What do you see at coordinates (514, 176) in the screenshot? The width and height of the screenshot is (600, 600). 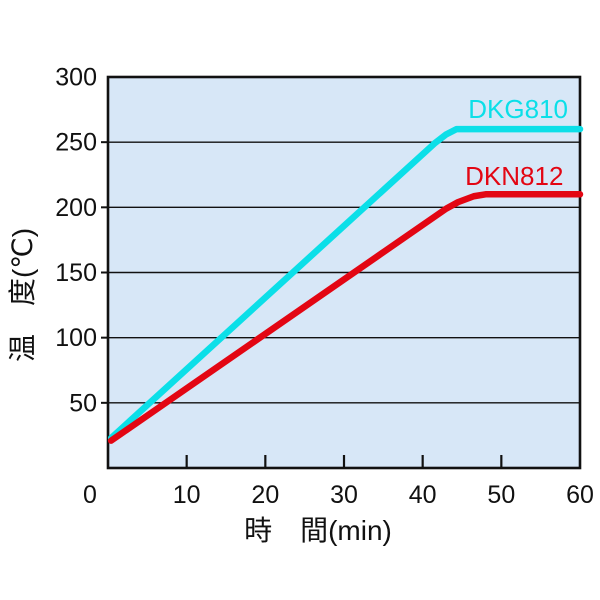 I see `series-label-DKN812: DKN812` at bounding box center [514, 176].